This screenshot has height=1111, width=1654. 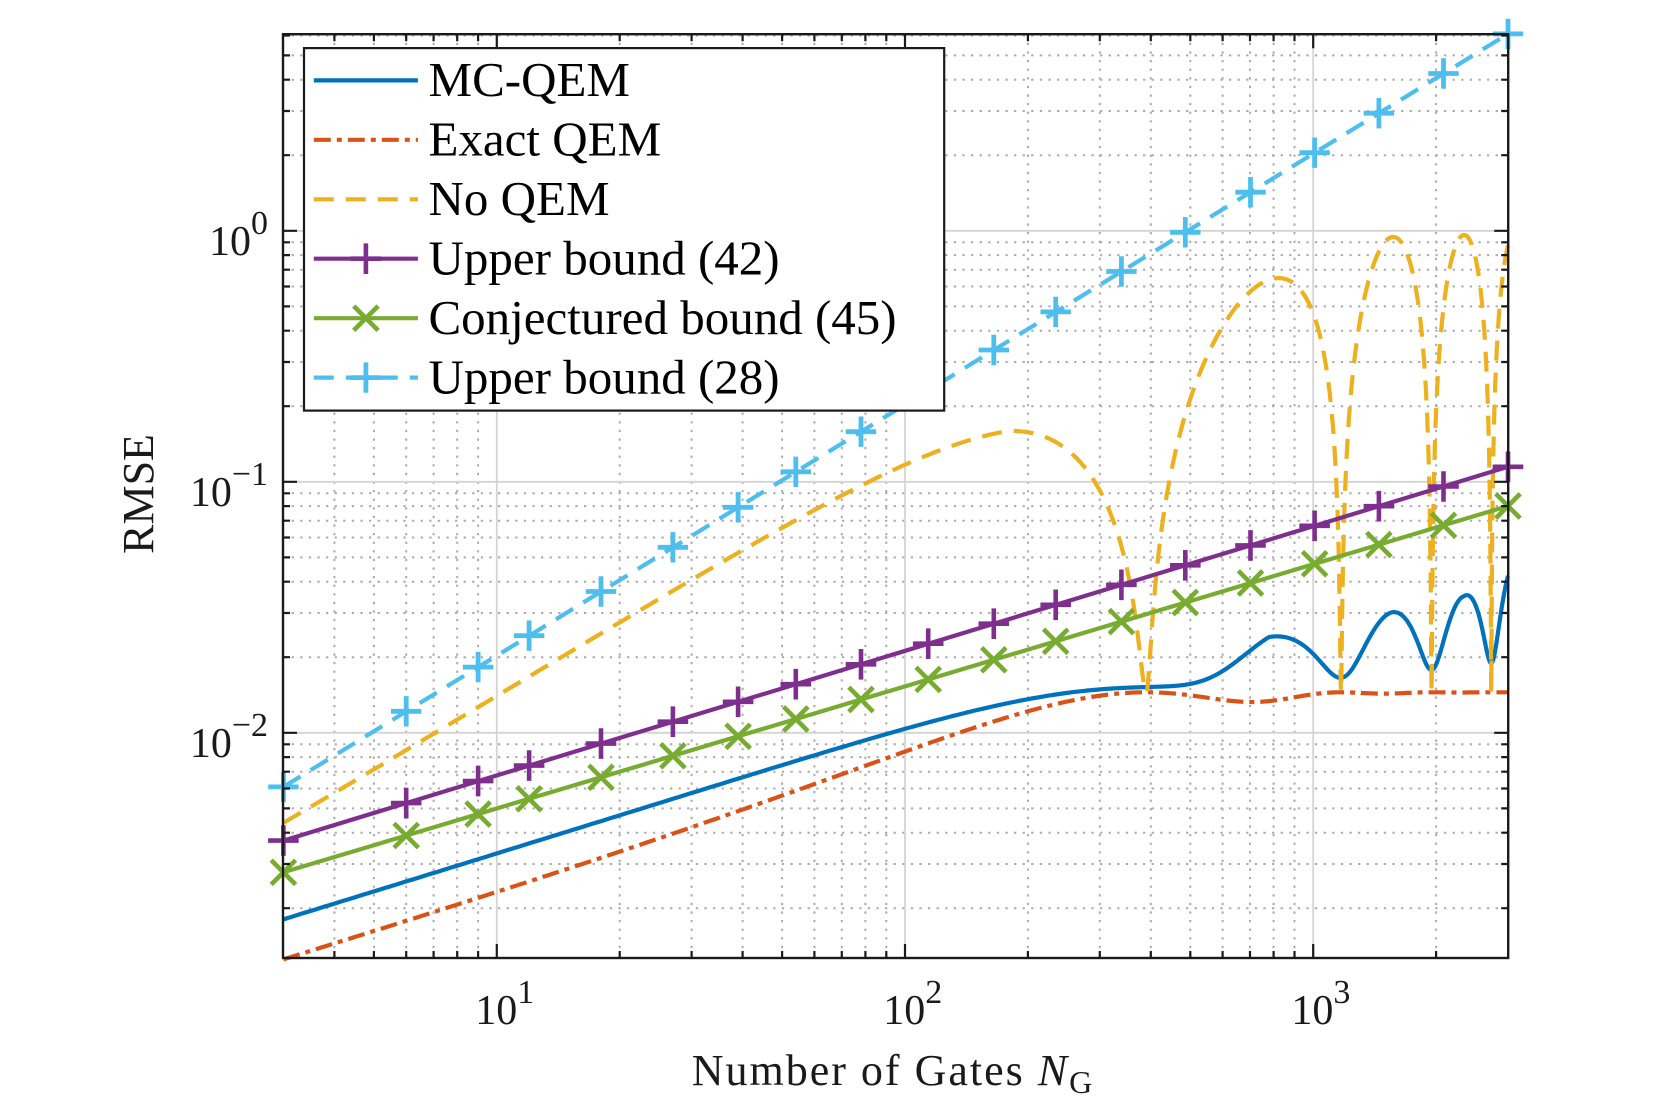 I want to click on svg-text: 10⁻², so click(x=229, y=737).